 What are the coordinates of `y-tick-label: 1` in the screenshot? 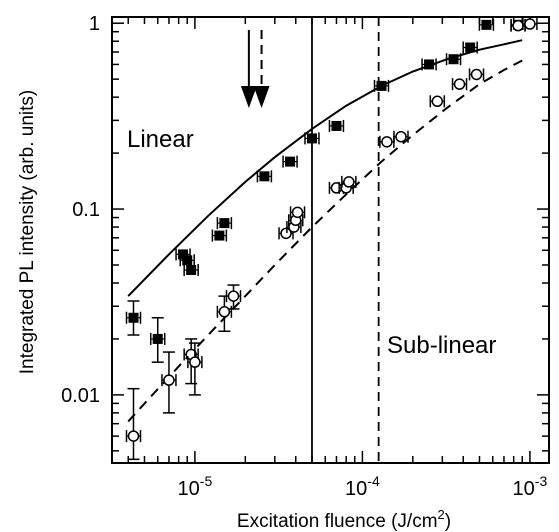 It's located at (94, 24).